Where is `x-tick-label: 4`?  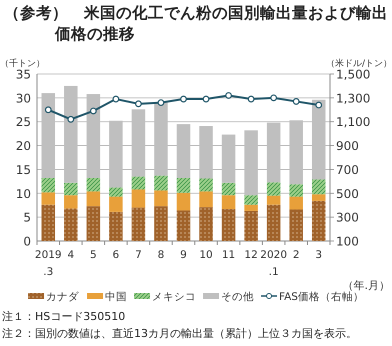 x-tick-label: 4 is located at coordinates (70, 255).